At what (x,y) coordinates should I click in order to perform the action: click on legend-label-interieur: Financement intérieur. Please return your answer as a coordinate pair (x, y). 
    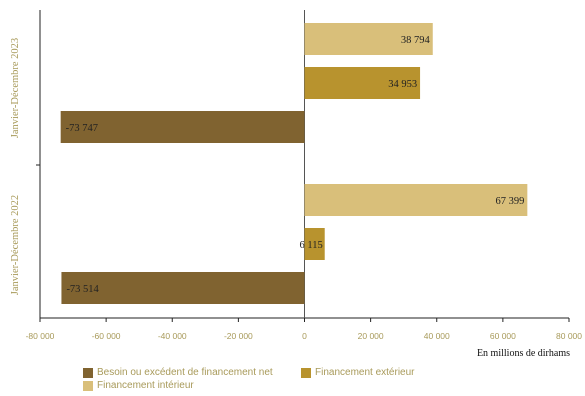
    Looking at the image, I should click on (145, 385).